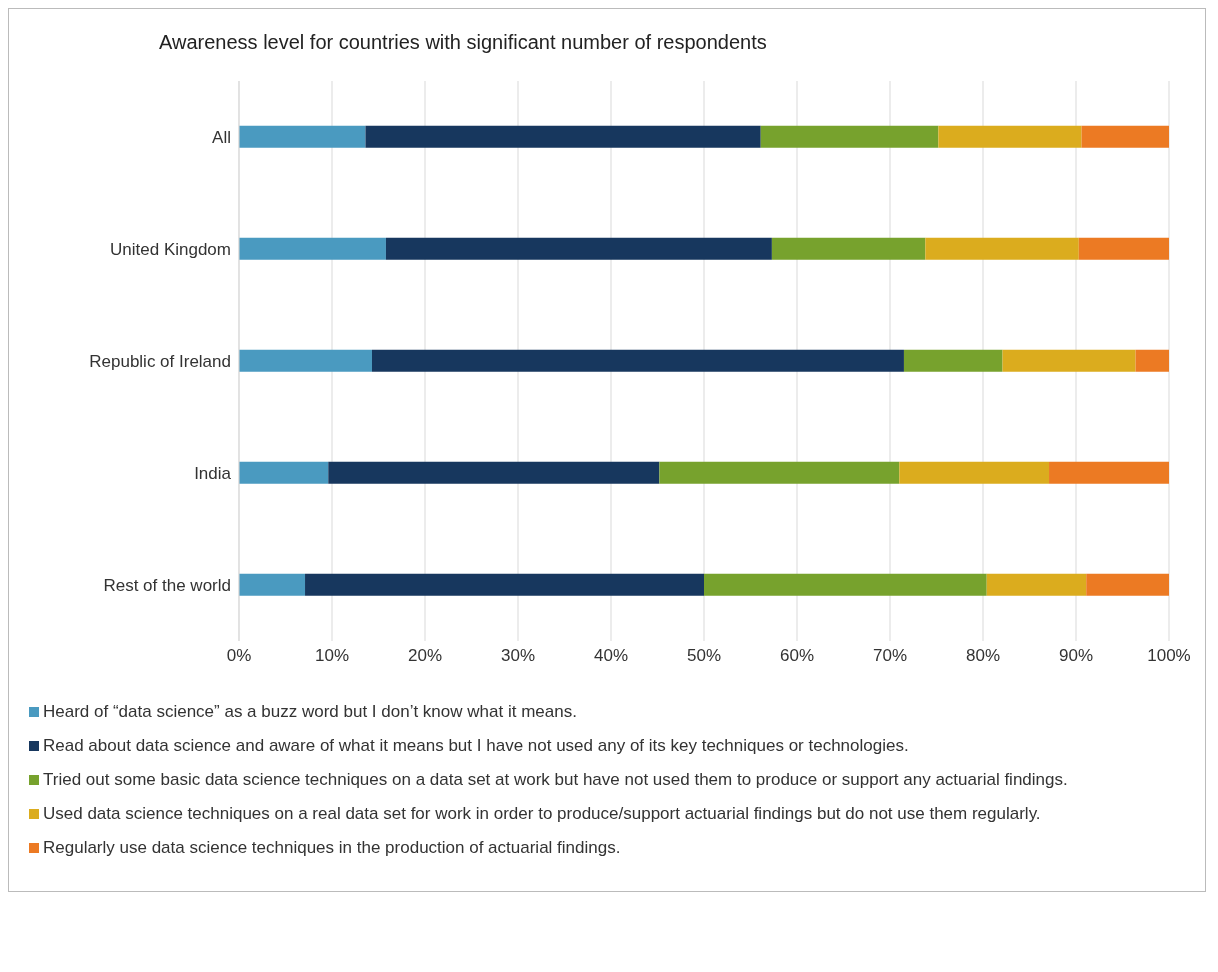  I want to click on y-tick-label: India, so click(213, 474).